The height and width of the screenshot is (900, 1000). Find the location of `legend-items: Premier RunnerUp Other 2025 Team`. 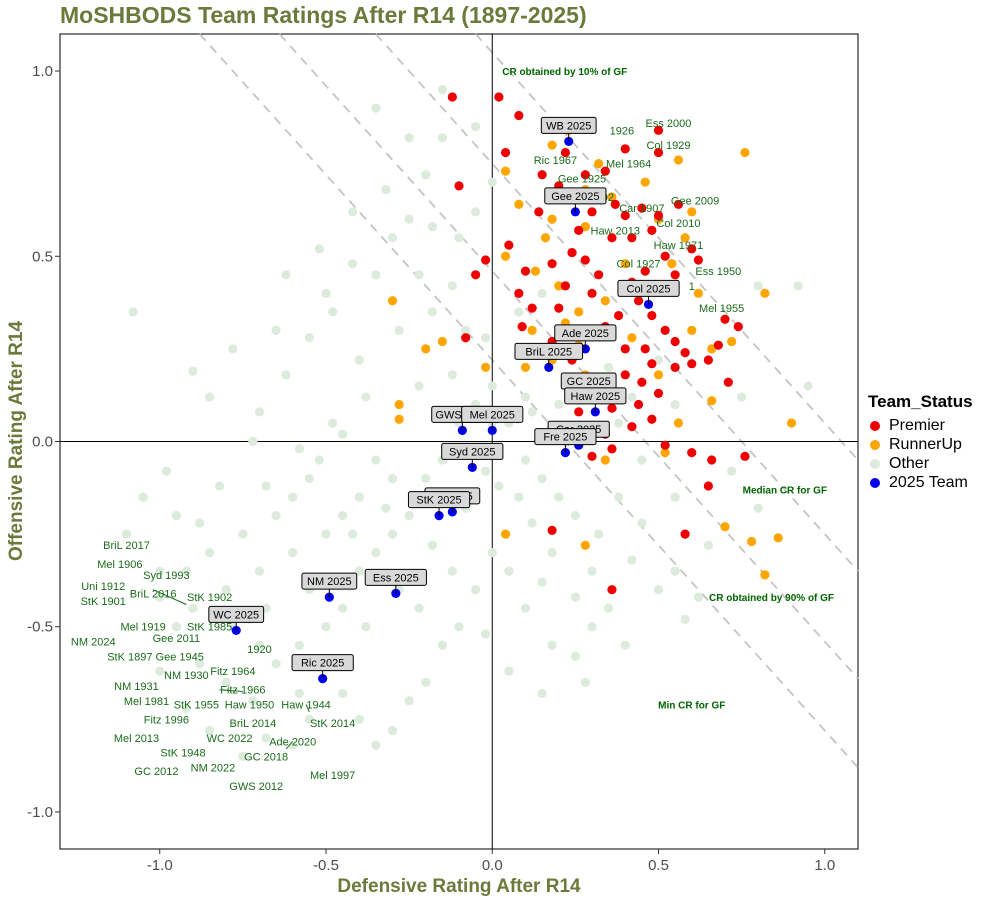

legend-items: Premier RunnerUp Other 2025 Team is located at coordinates (920, 454).